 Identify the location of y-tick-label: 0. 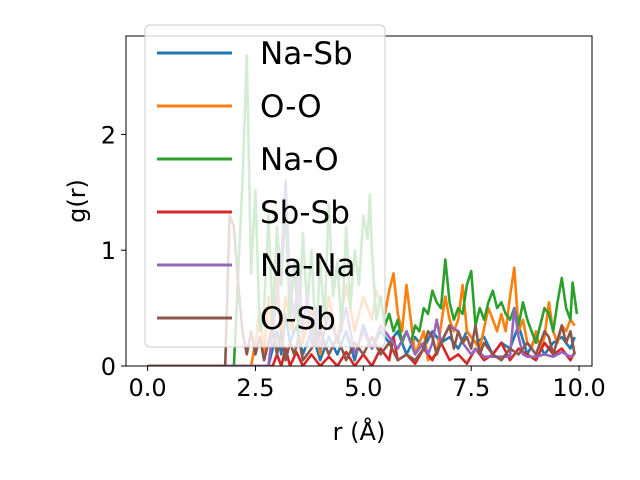
(108, 367).